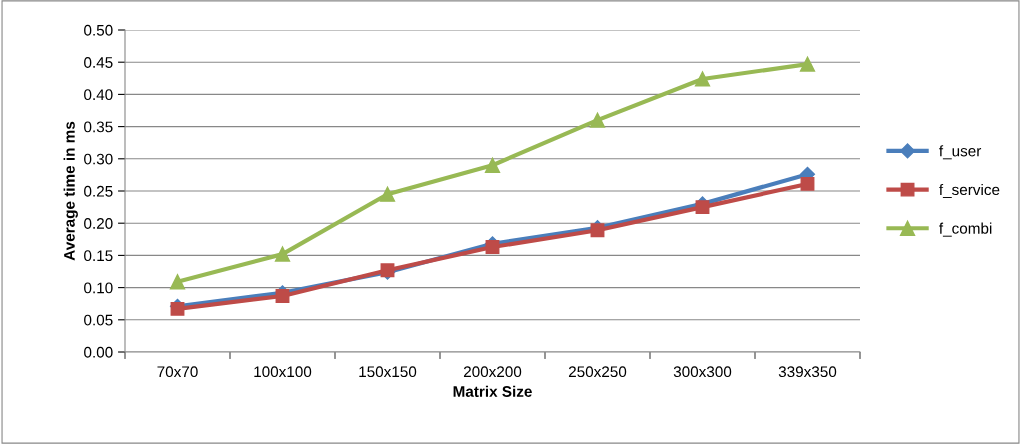 The image size is (1021, 444). Describe the element at coordinates (98, 127) in the screenshot. I see `y-tick-label: 0.35` at that location.